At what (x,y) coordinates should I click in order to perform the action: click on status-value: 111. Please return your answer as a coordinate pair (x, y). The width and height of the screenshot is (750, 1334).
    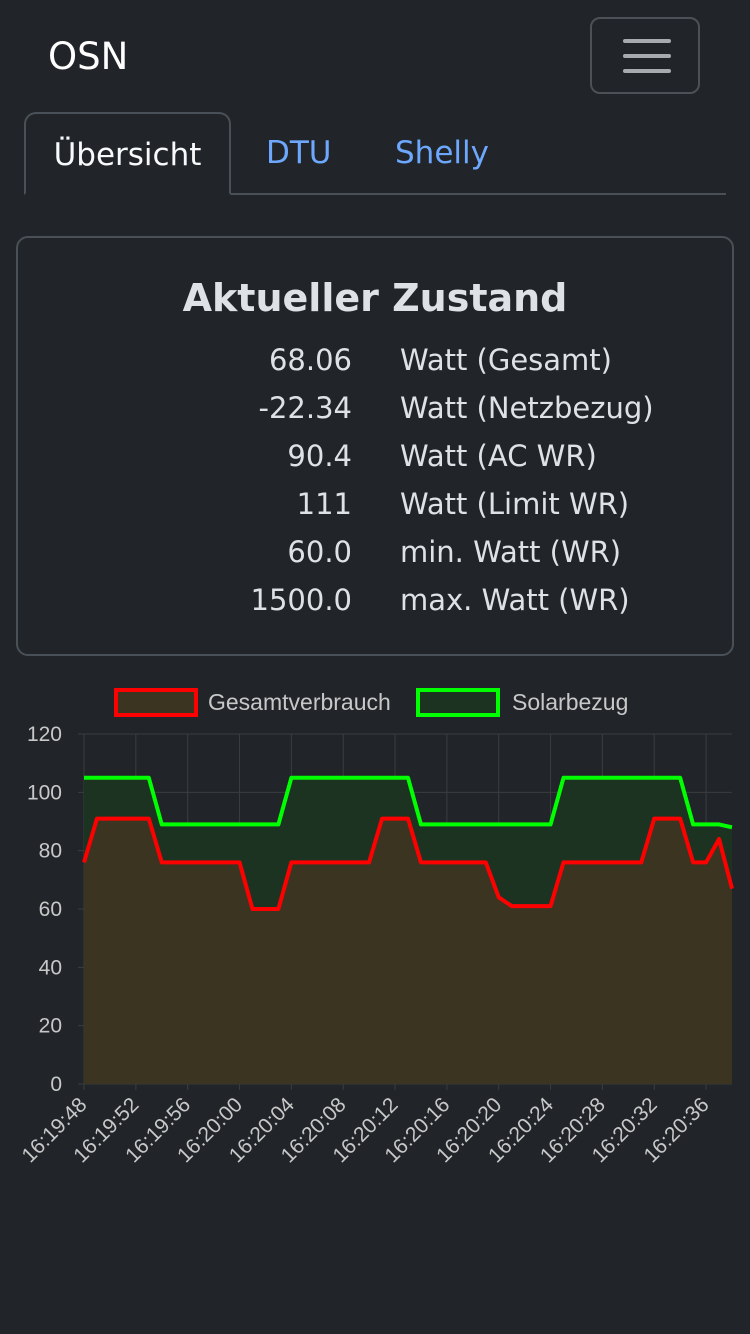
    Looking at the image, I should click on (324, 504).